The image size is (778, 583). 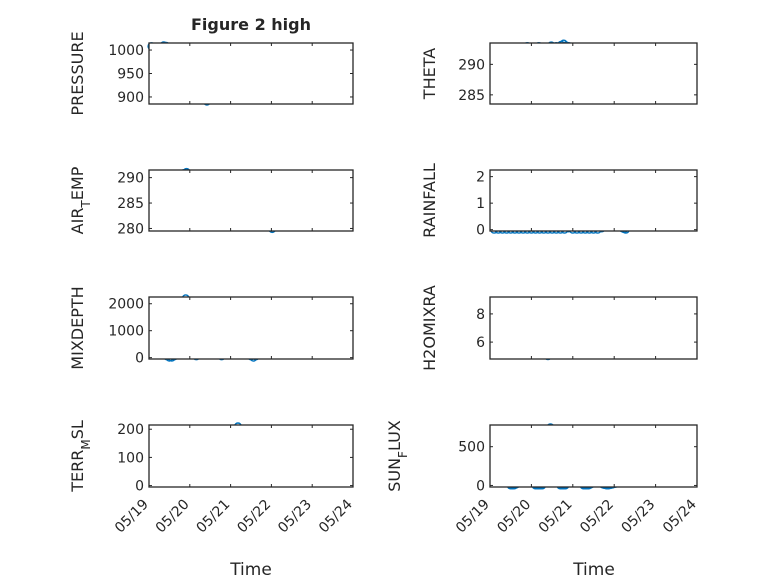 I want to click on y-axis-label: MIXDEPTH, so click(x=77, y=327).